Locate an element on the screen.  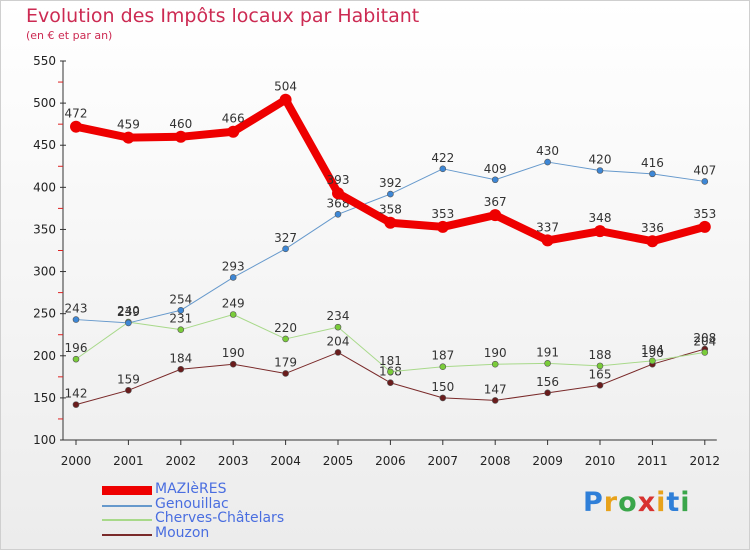
x-tick-label: 2009 is located at coordinates (547, 461).